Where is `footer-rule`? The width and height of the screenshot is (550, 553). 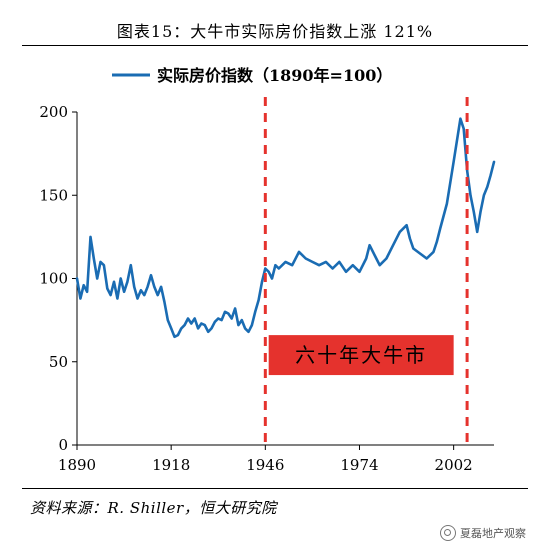 footer-rule is located at coordinates (275, 488).